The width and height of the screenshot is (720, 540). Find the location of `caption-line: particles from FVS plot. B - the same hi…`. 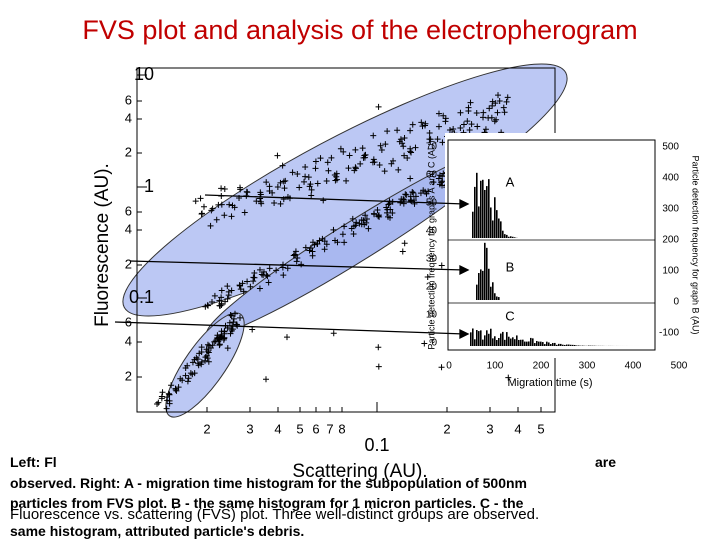

caption-line: particles from FVS plot. B - the same hi… is located at coordinates (267, 503).